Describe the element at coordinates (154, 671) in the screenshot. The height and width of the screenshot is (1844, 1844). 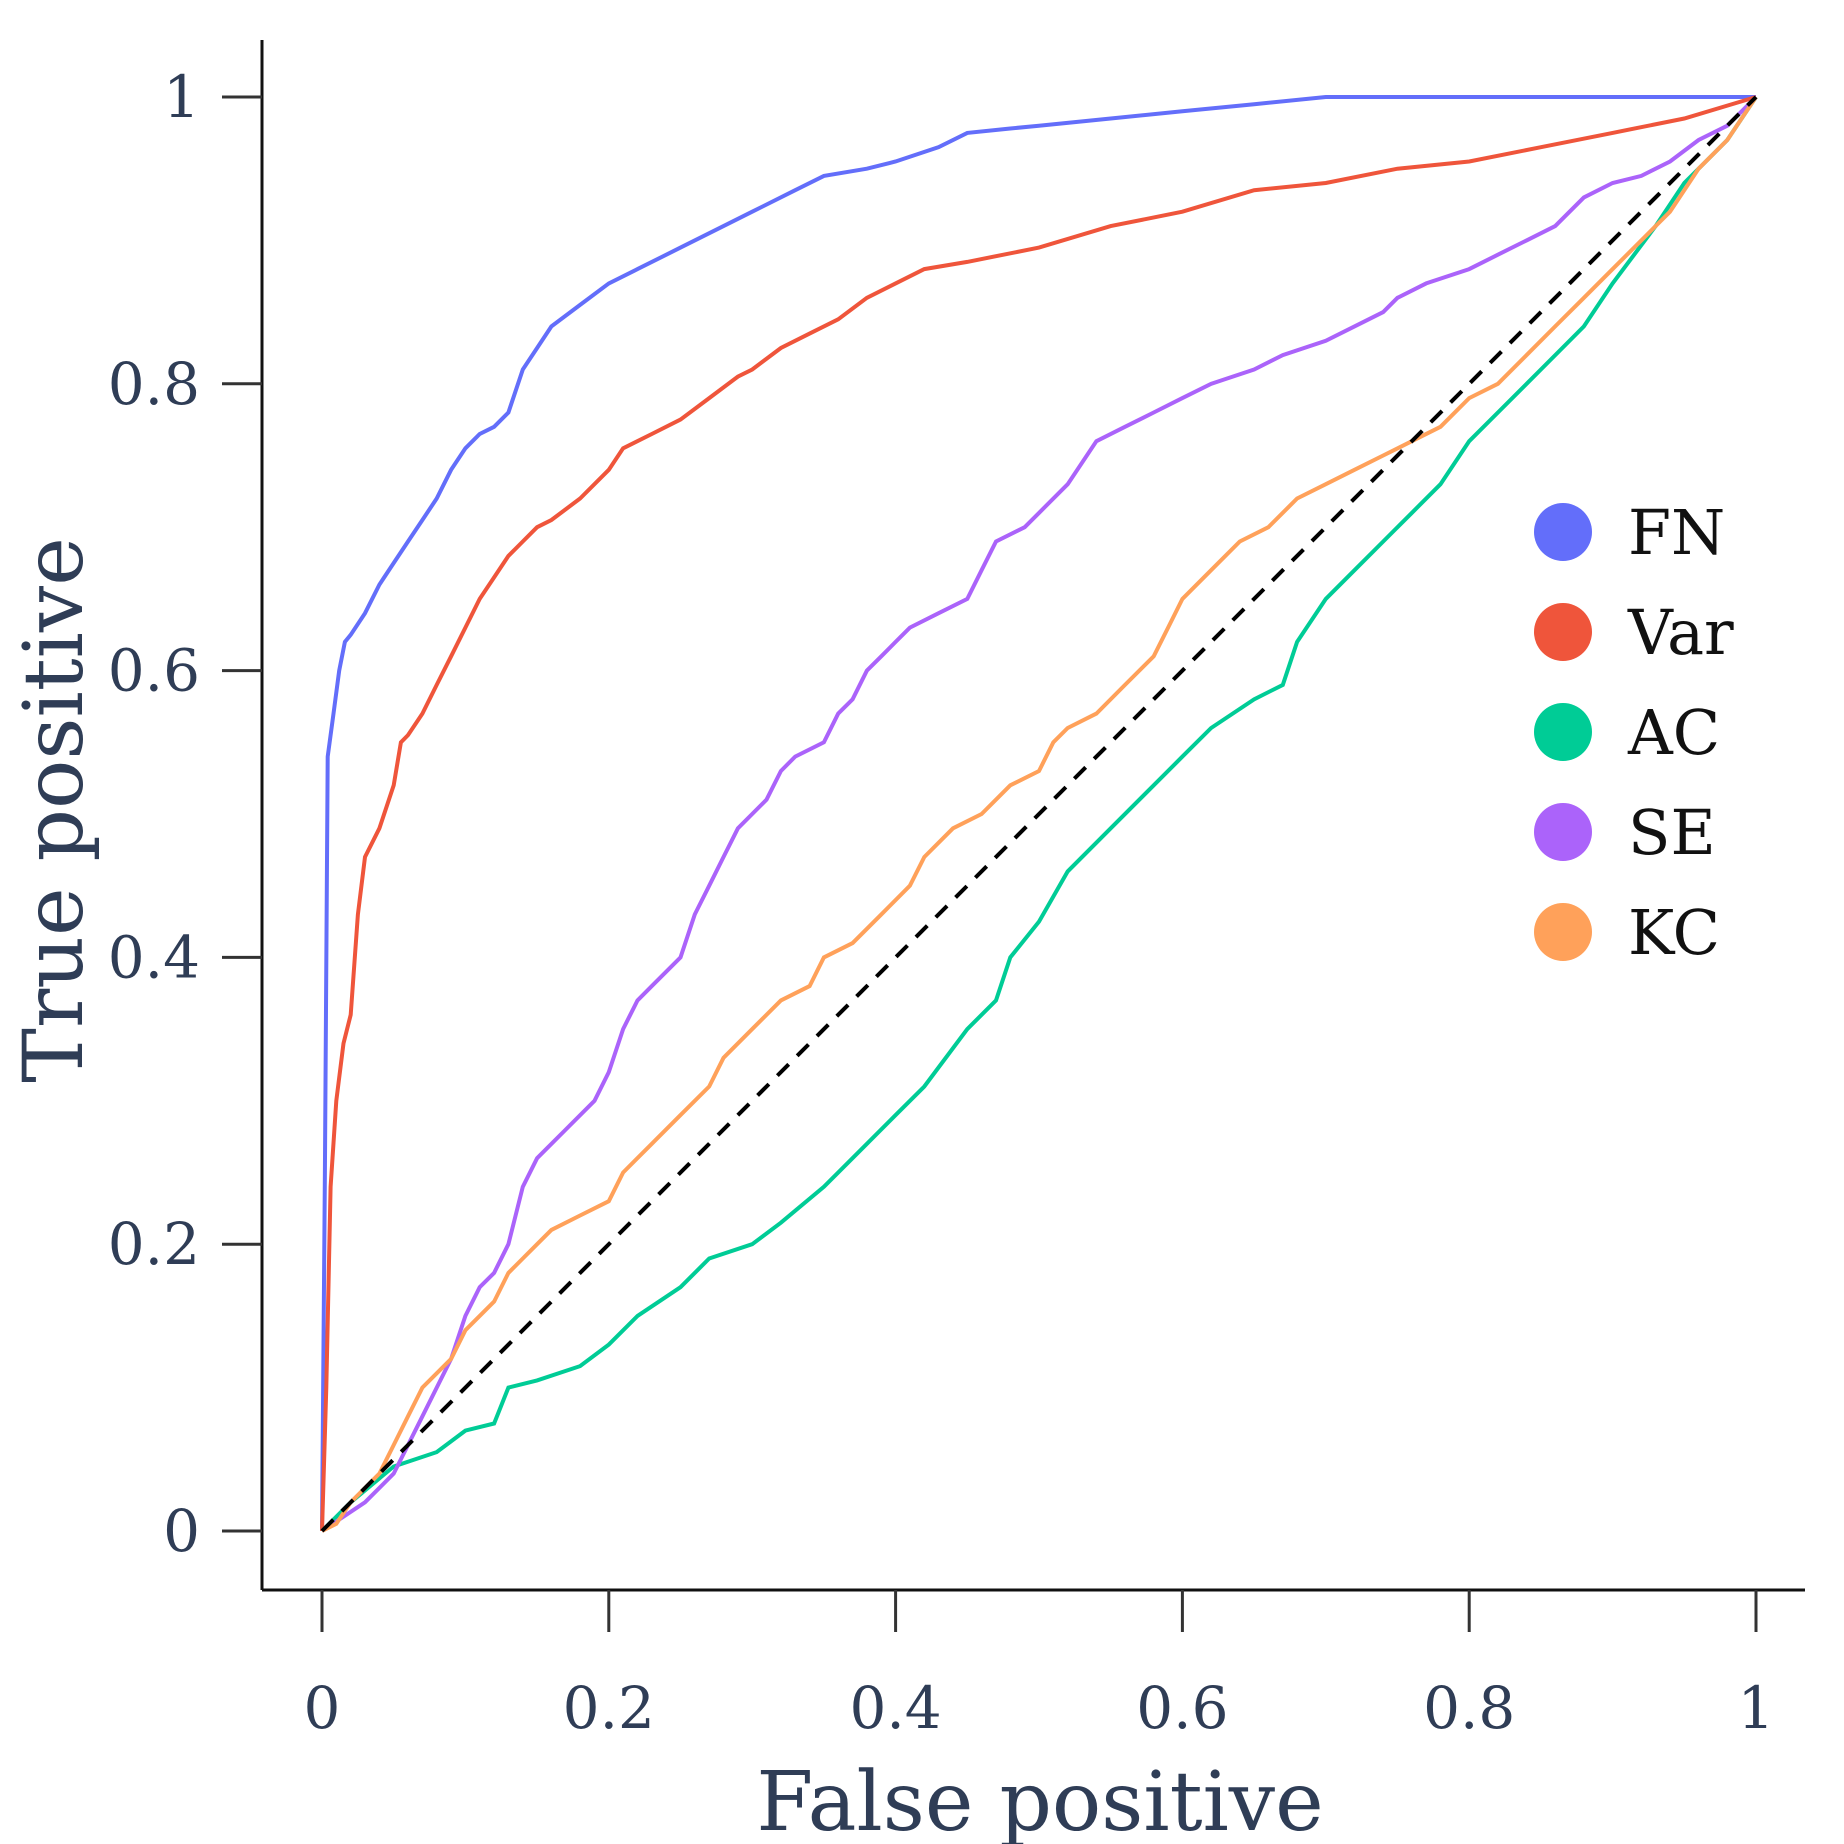
I see `y-tick-label: 0.6` at that location.